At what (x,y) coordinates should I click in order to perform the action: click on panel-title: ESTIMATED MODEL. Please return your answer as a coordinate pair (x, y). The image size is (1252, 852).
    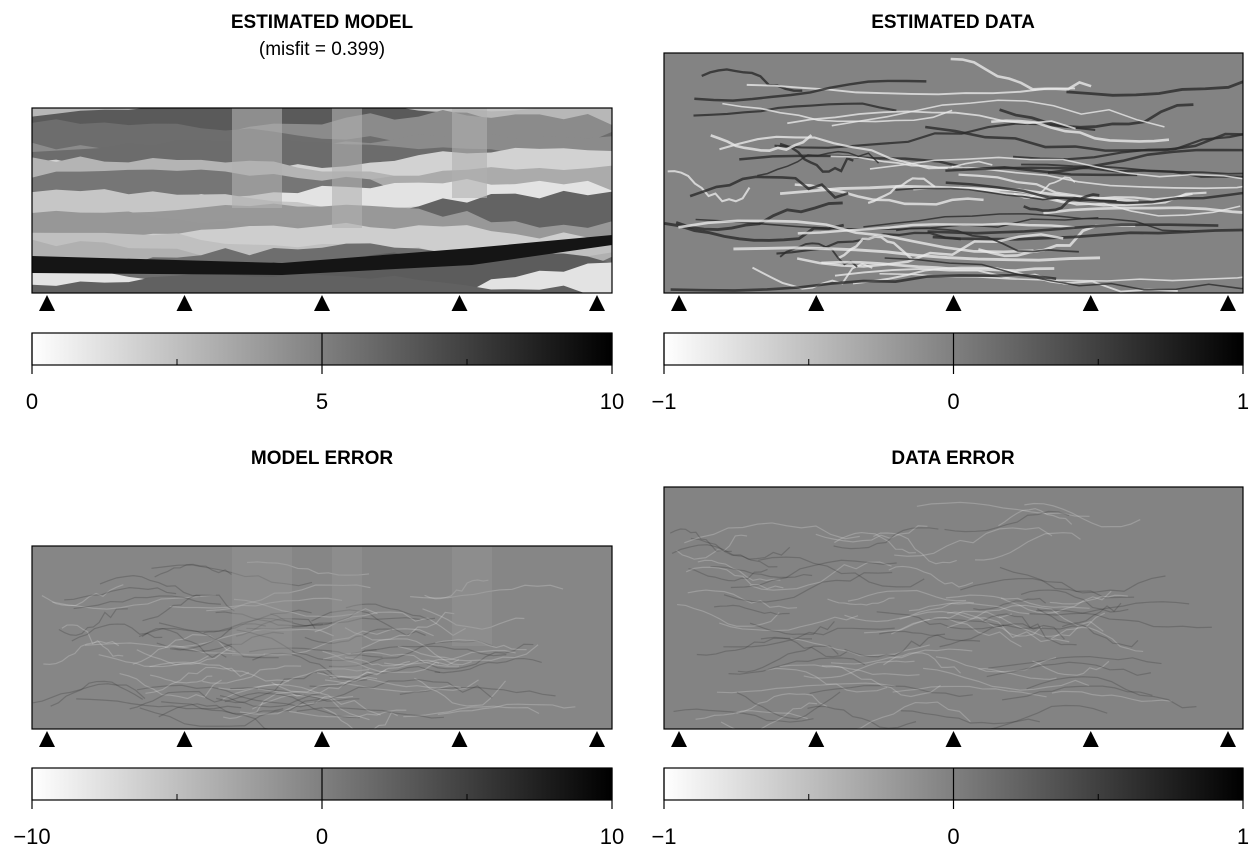
    Looking at the image, I should click on (322, 22).